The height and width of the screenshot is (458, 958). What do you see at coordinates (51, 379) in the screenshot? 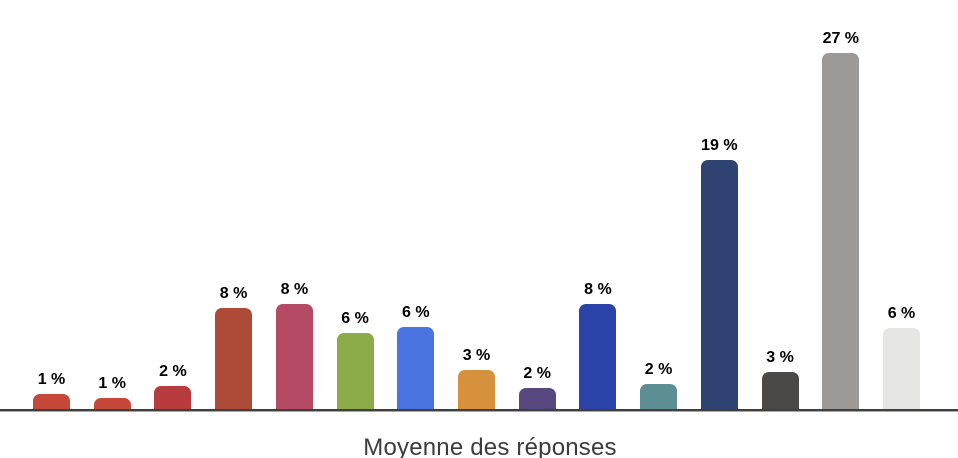
I see `bar-value-label-1: 1 %` at bounding box center [51, 379].